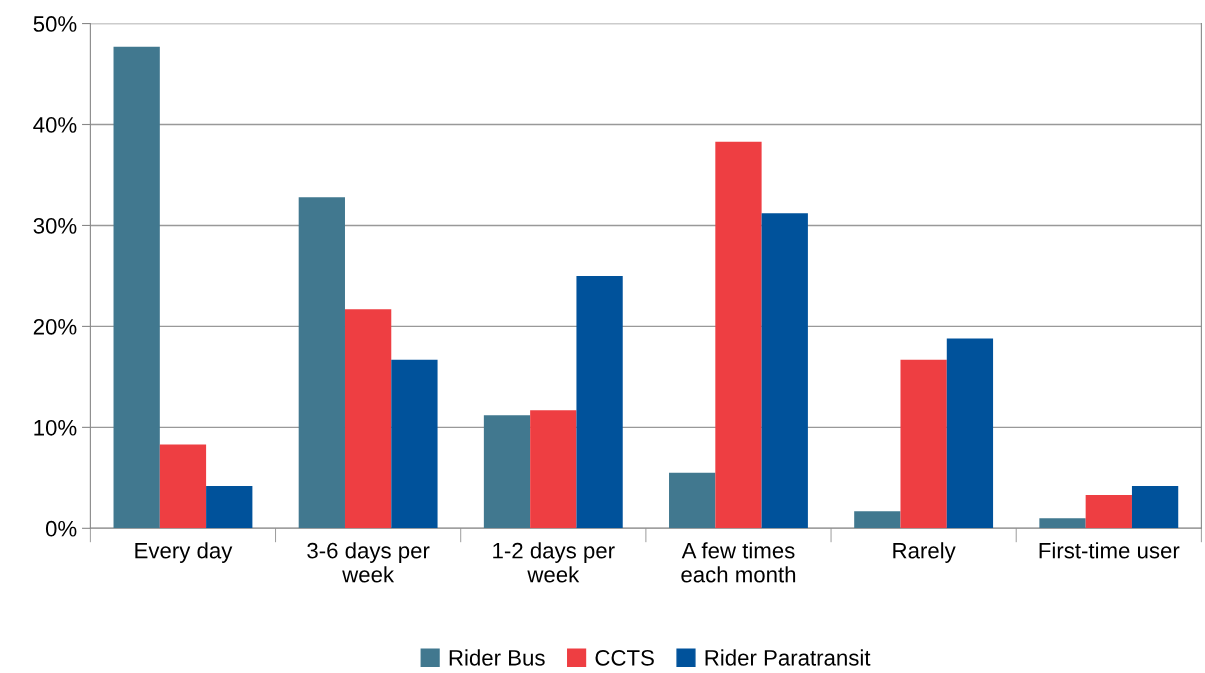 The height and width of the screenshot is (673, 1205). I want to click on x-tick-label: 1-2 days per week, so click(554, 562).